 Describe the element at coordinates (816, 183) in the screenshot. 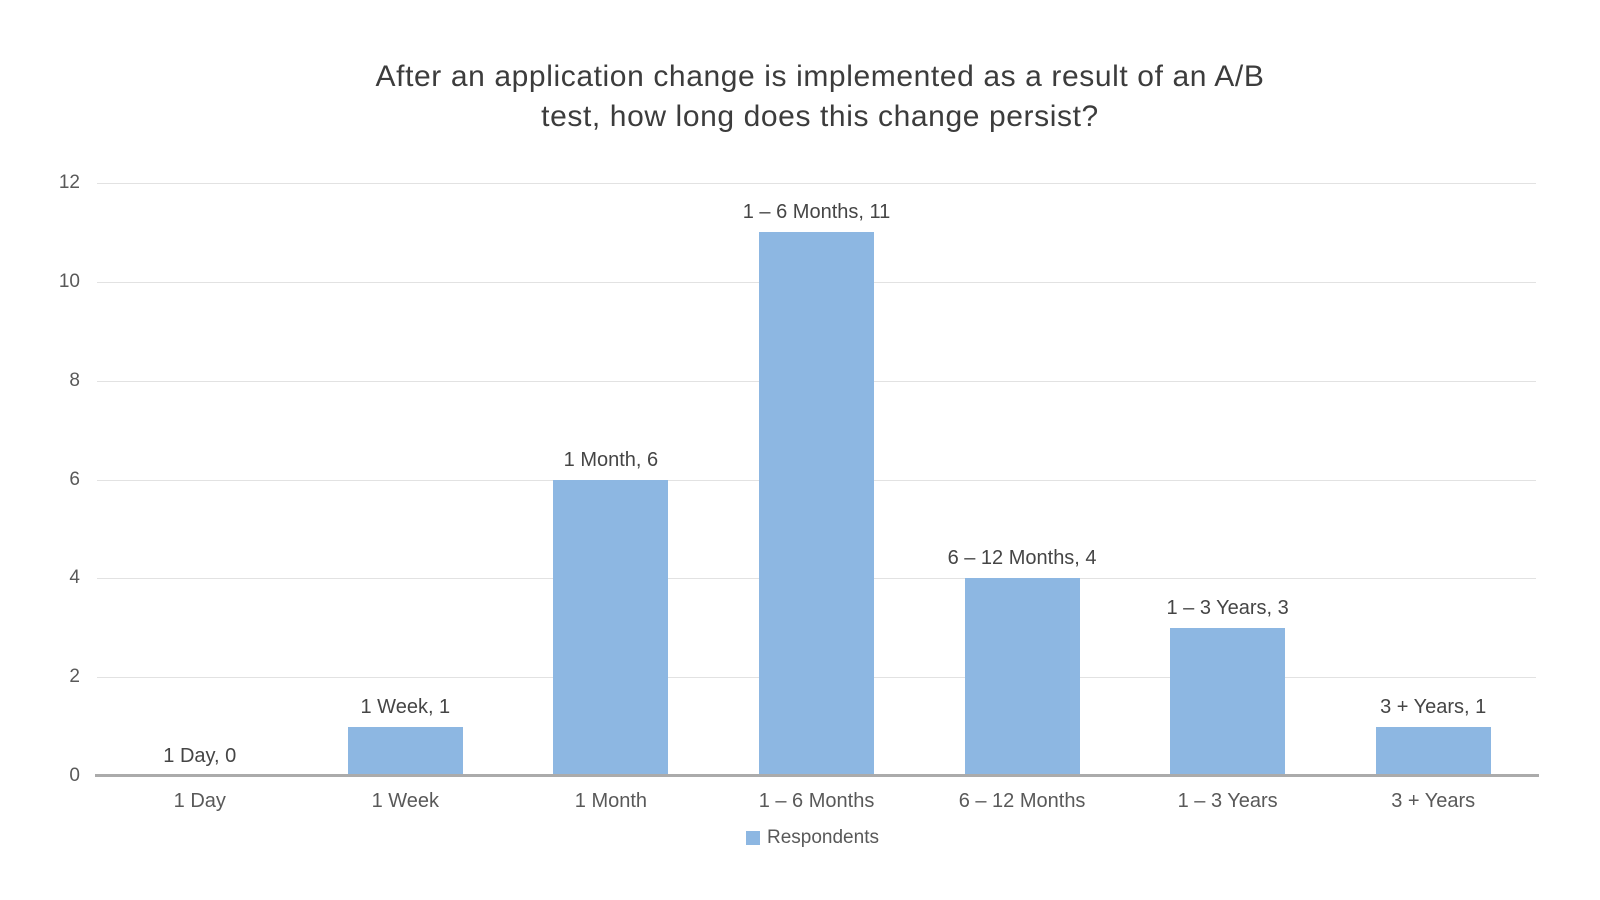

I see `gridline` at that location.